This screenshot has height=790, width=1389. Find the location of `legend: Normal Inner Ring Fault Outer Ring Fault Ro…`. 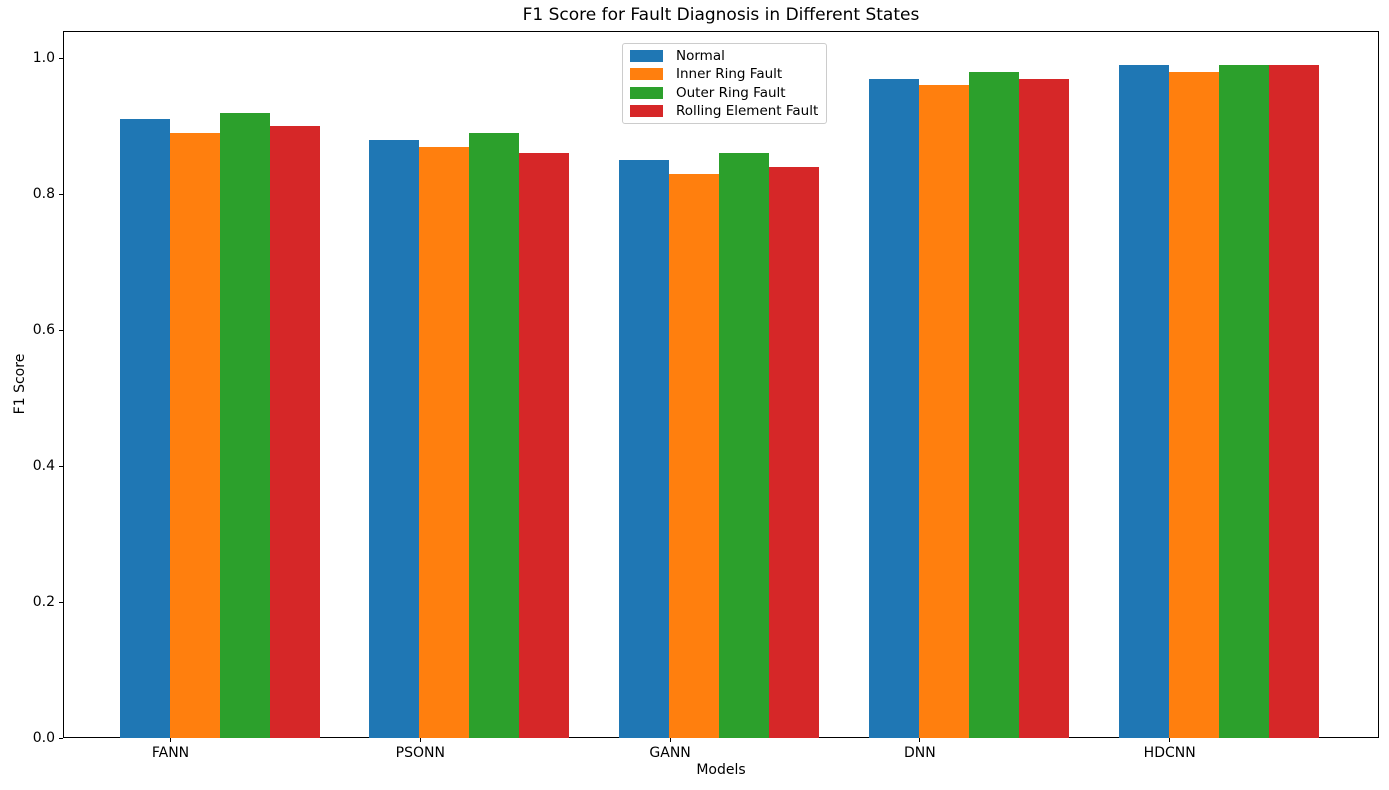

legend: Normal Inner Ring Fault Outer Ring Fault Ro… is located at coordinates (724, 83).